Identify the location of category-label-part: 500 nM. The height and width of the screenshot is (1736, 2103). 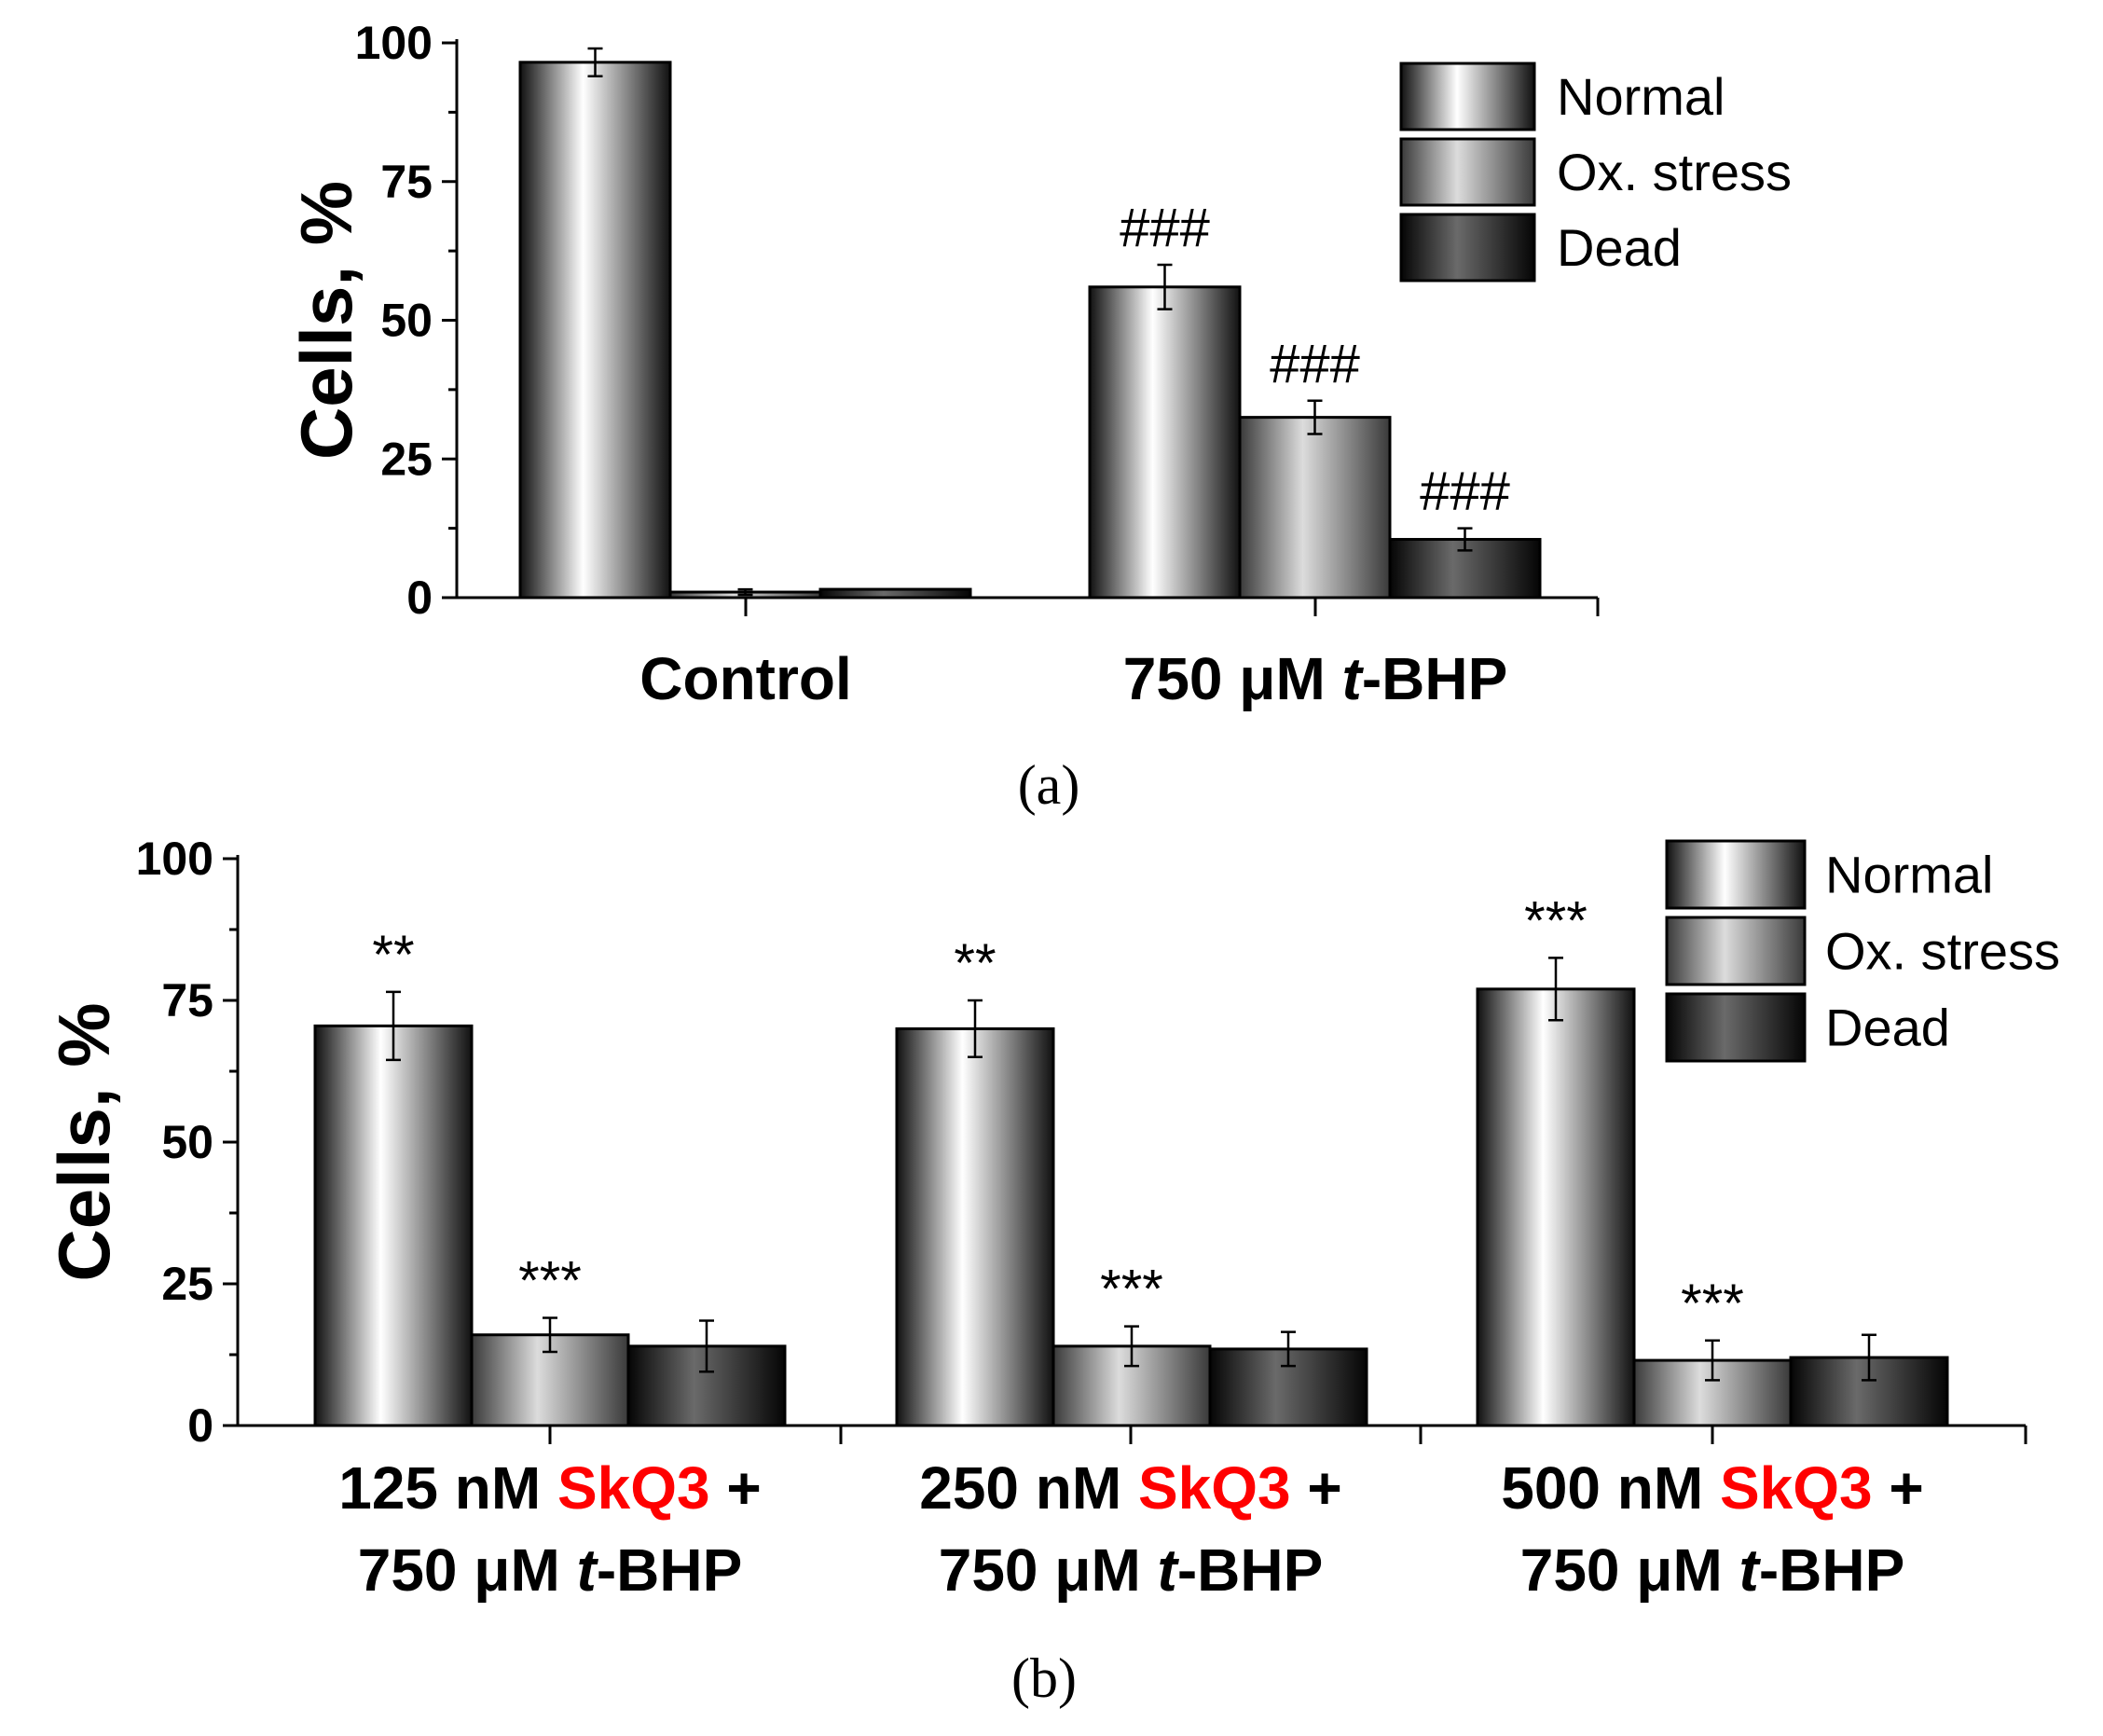
(1610, 1488).